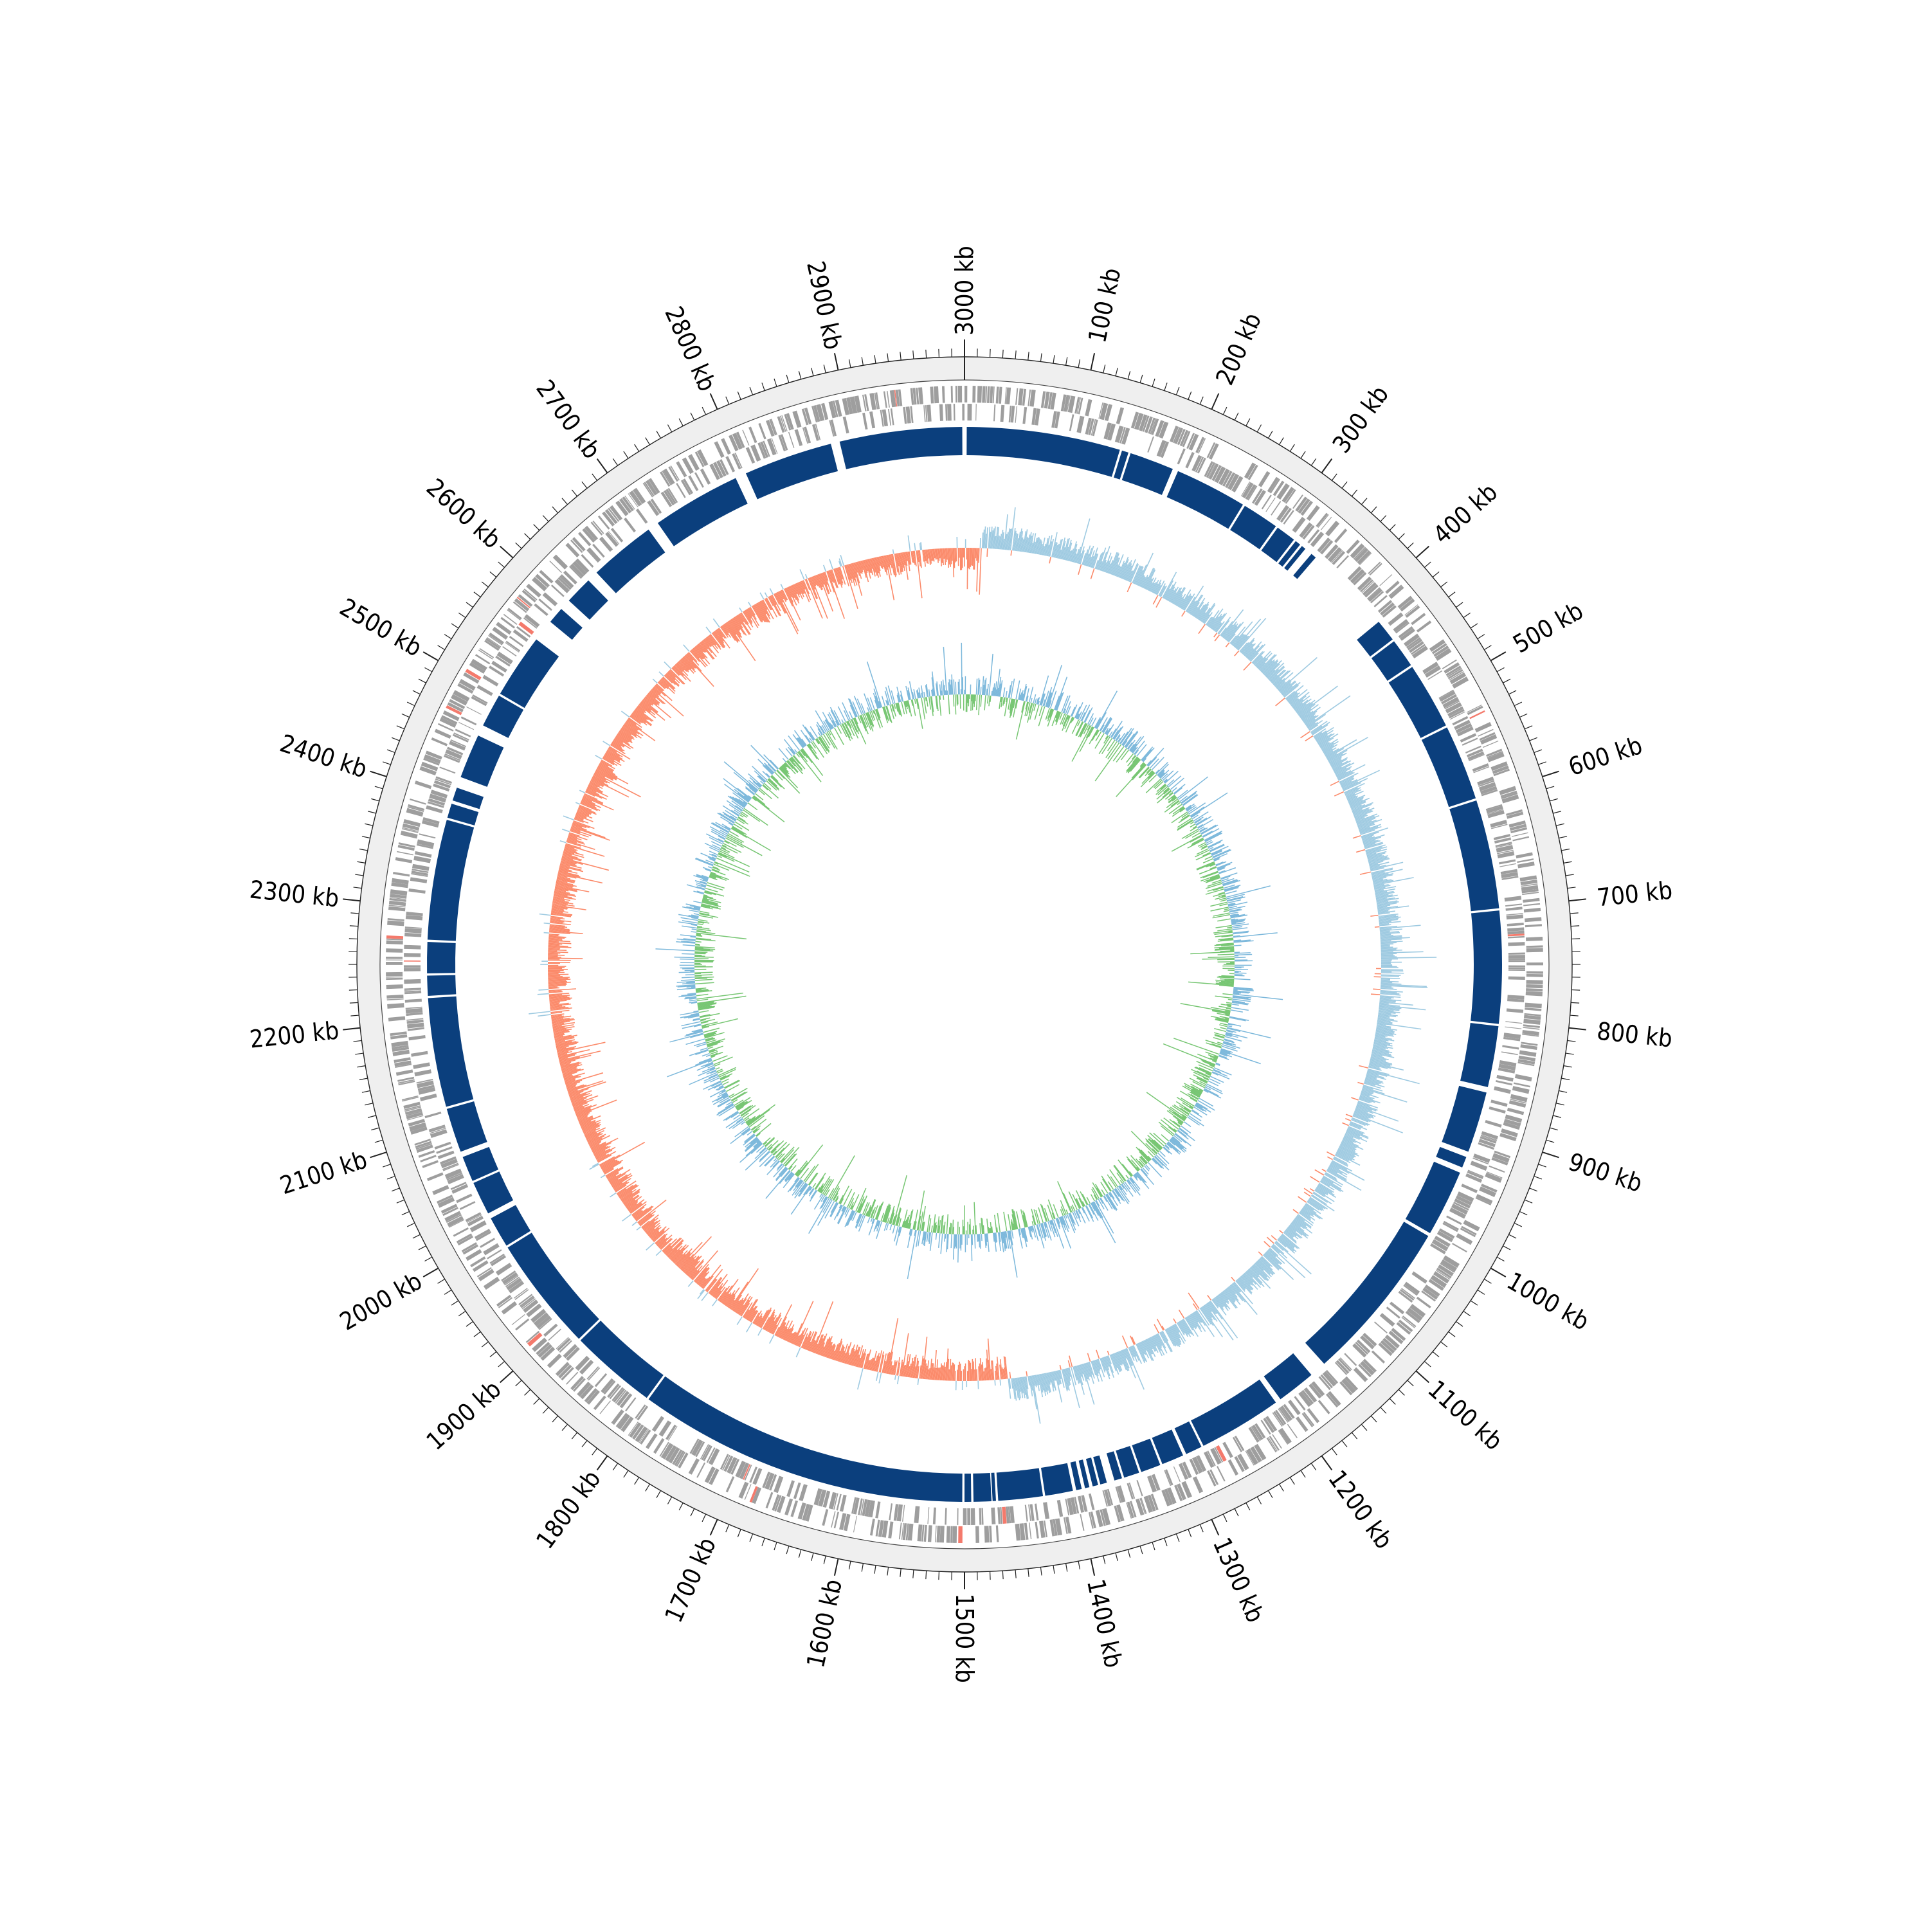 The image size is (1929, 1932). I want to click on gc-content-track, so click(969, 961).